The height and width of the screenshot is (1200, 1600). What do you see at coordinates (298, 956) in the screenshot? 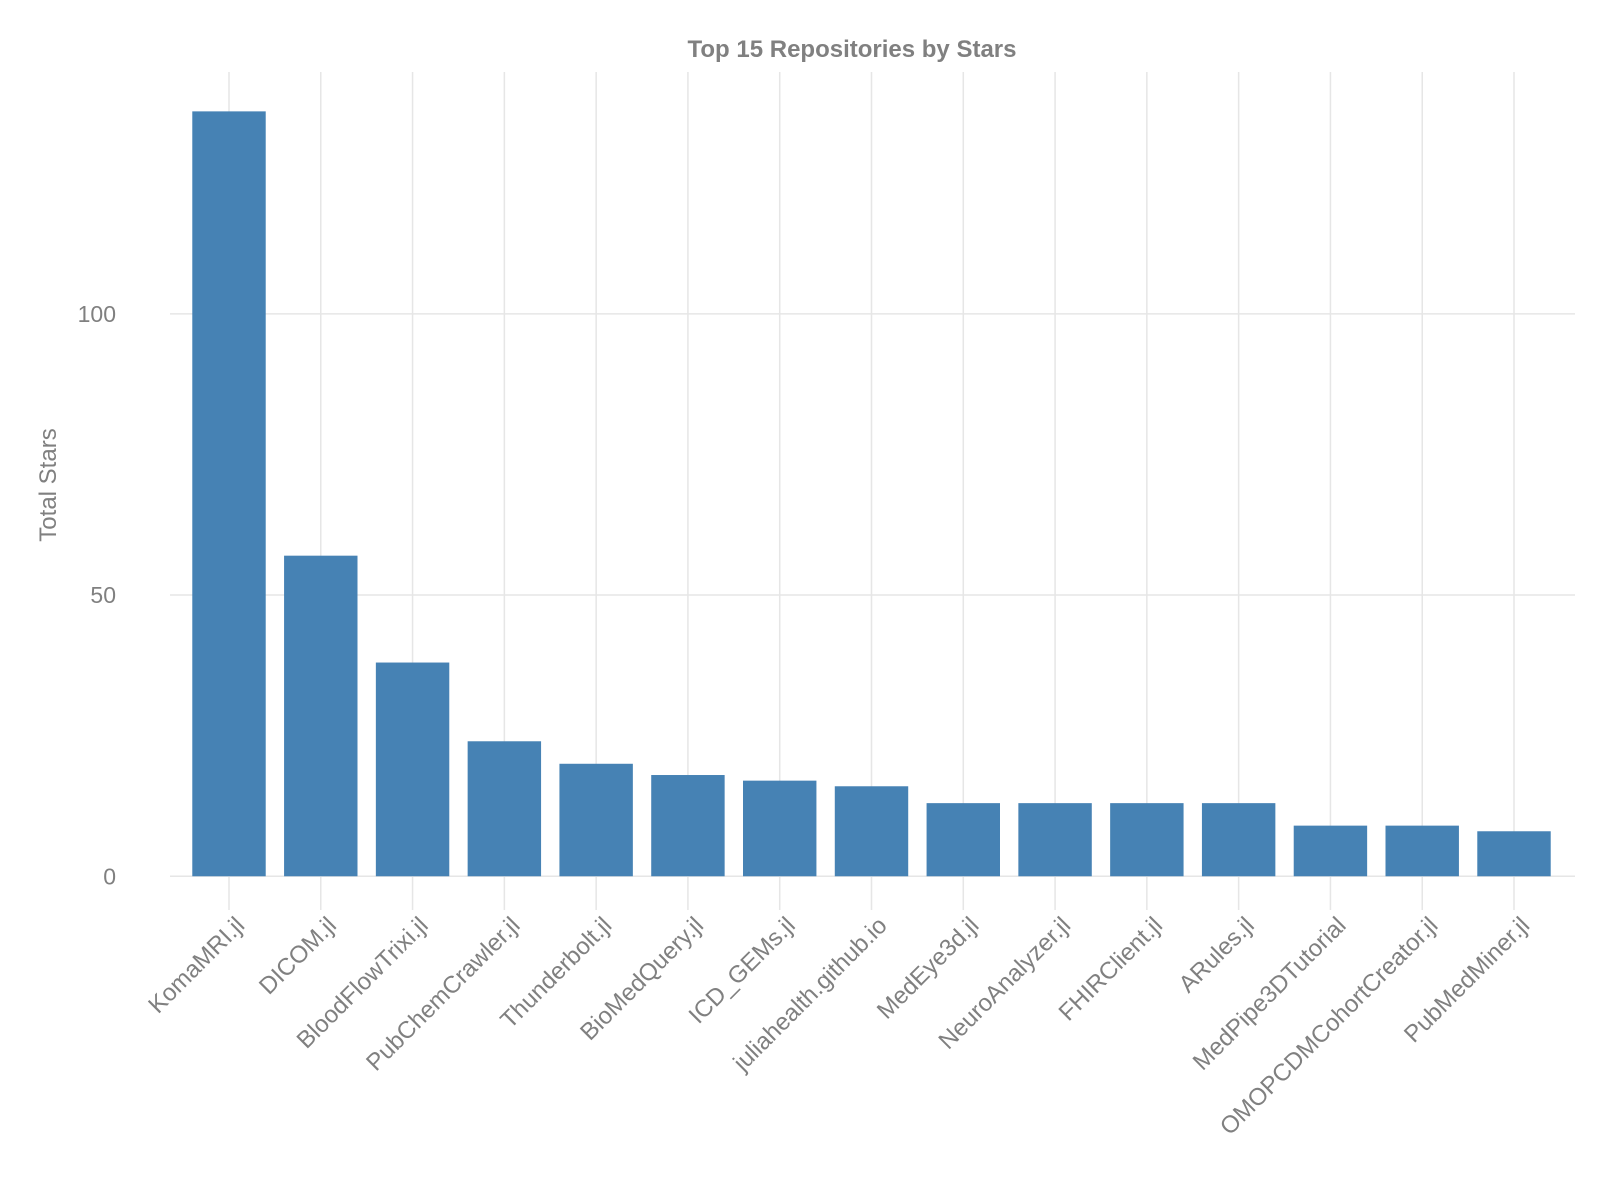
I see `x-tick-label: DICOM.jl` at bounding box center [298, 956].